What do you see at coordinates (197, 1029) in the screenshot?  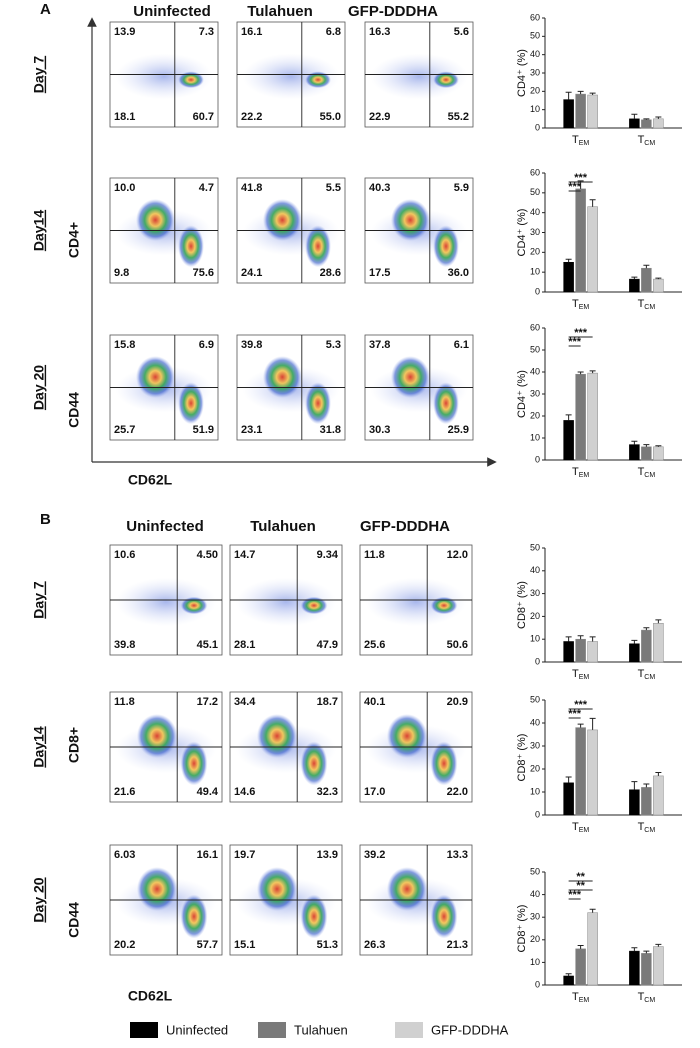 I see `legend-label: Uninfected` at bounding box center [197, 1029].